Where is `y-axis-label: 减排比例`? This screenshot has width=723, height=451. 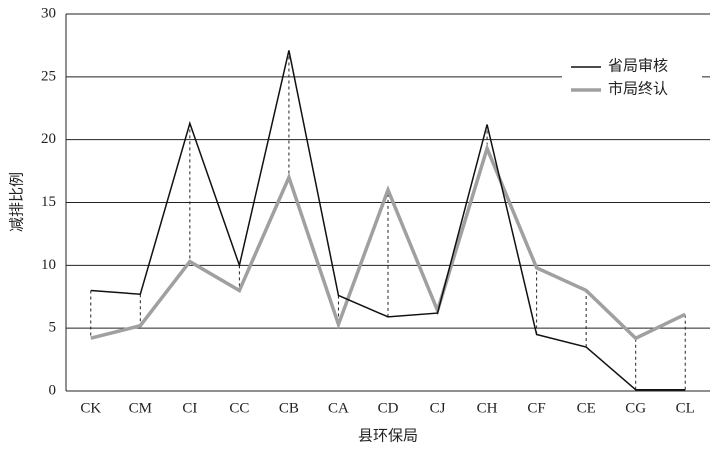
y-axis-label: 减排比例 is located at coordinates (16, 202).